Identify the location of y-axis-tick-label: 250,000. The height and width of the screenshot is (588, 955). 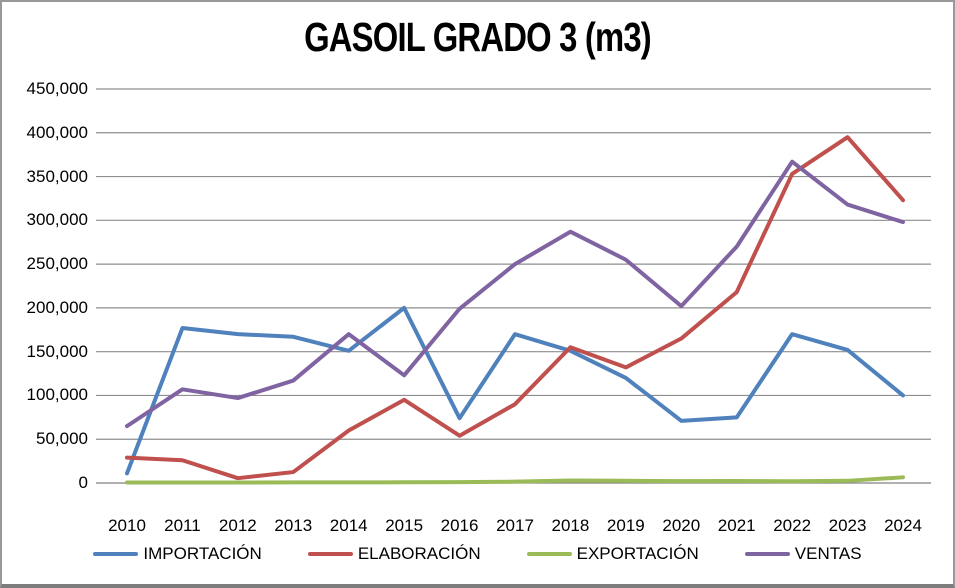
(57, 264).